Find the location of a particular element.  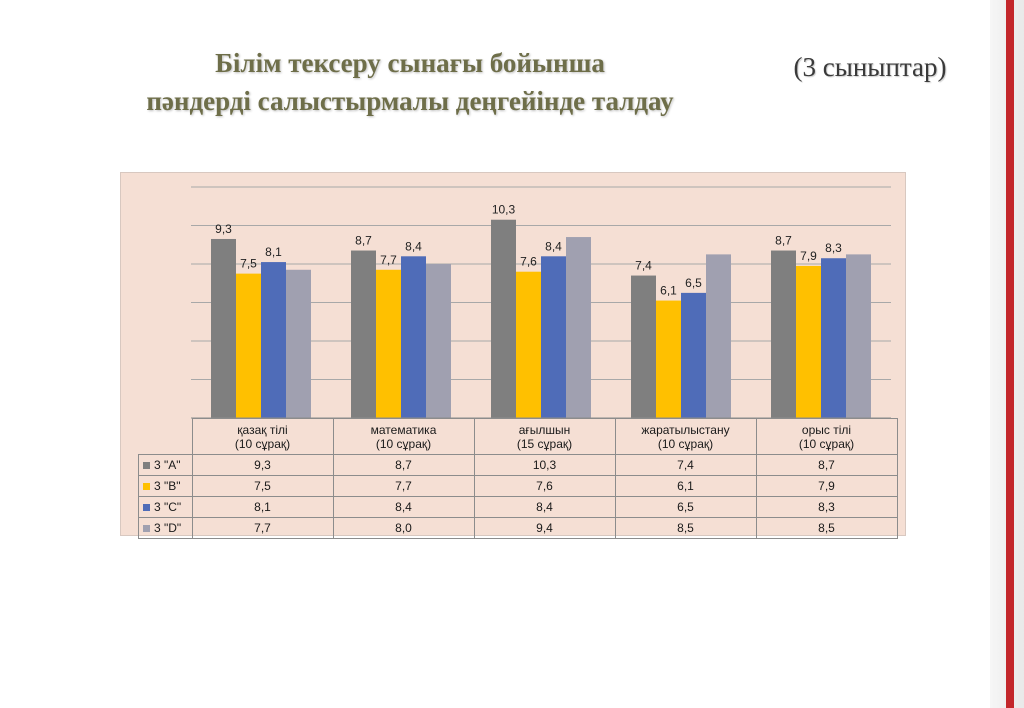

data-label: 7,7 is located at coordinates (388, 260).